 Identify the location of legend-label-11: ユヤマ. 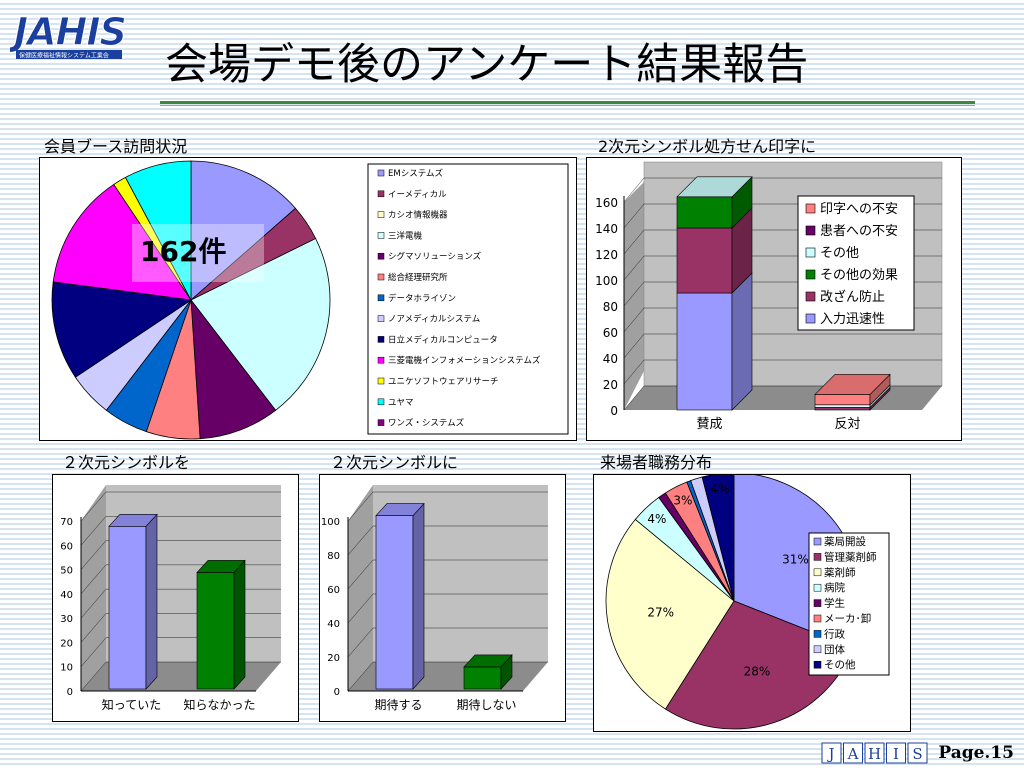
(401, 403).